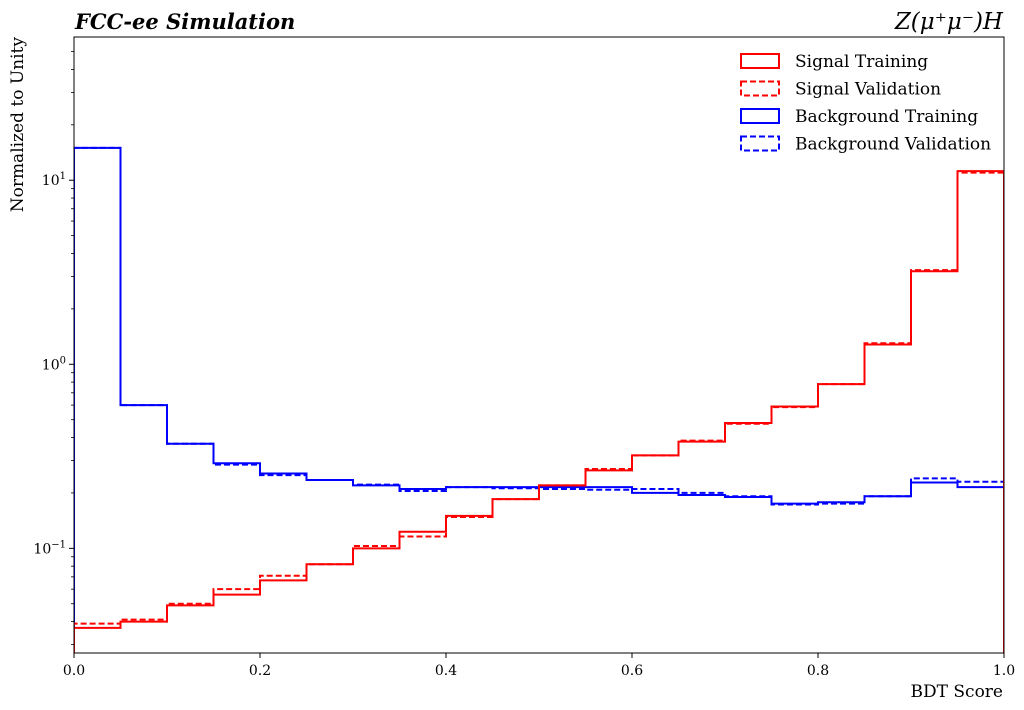  What do you see at coordinates (1004, 671) in the screenshot?
I see `x-tick-label: 1.0` at bounding box center [1004, 671].